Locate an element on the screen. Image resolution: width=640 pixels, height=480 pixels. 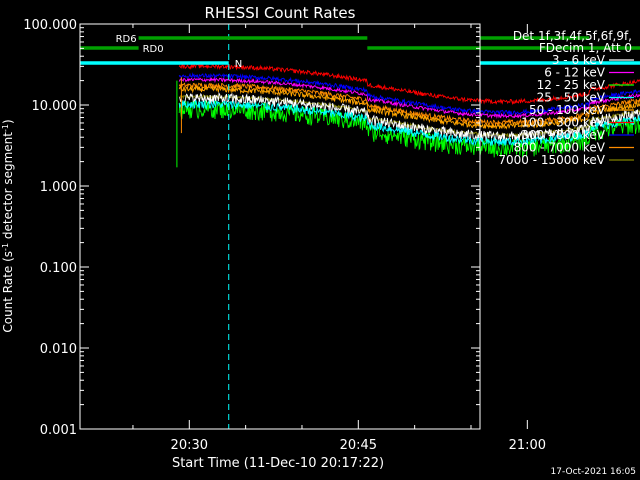
y-axis-label-part: ) is located at coordinates (8, 121).